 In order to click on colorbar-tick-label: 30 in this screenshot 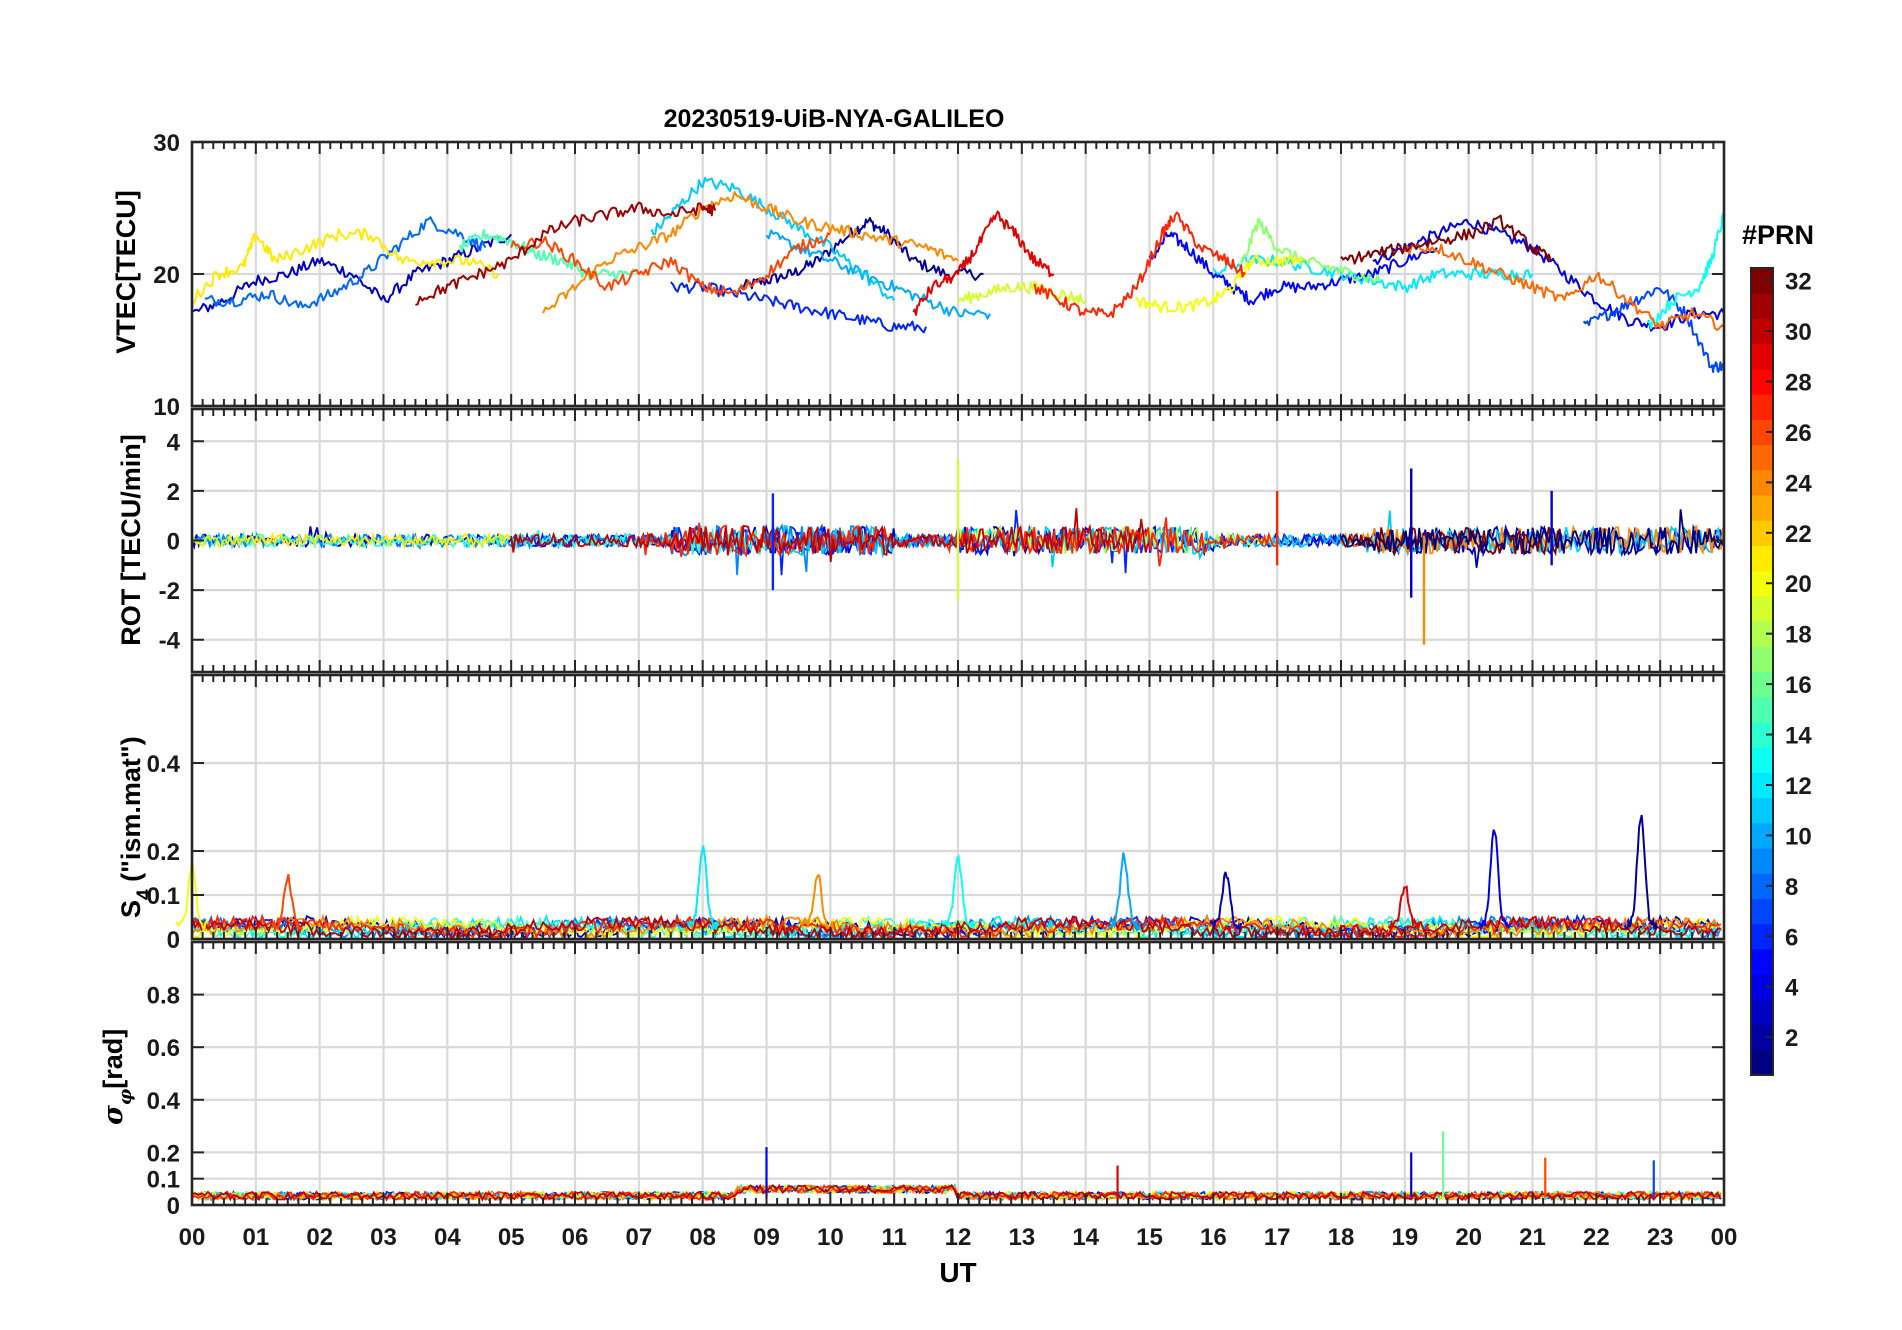, I will do `click(1798, 332)`.